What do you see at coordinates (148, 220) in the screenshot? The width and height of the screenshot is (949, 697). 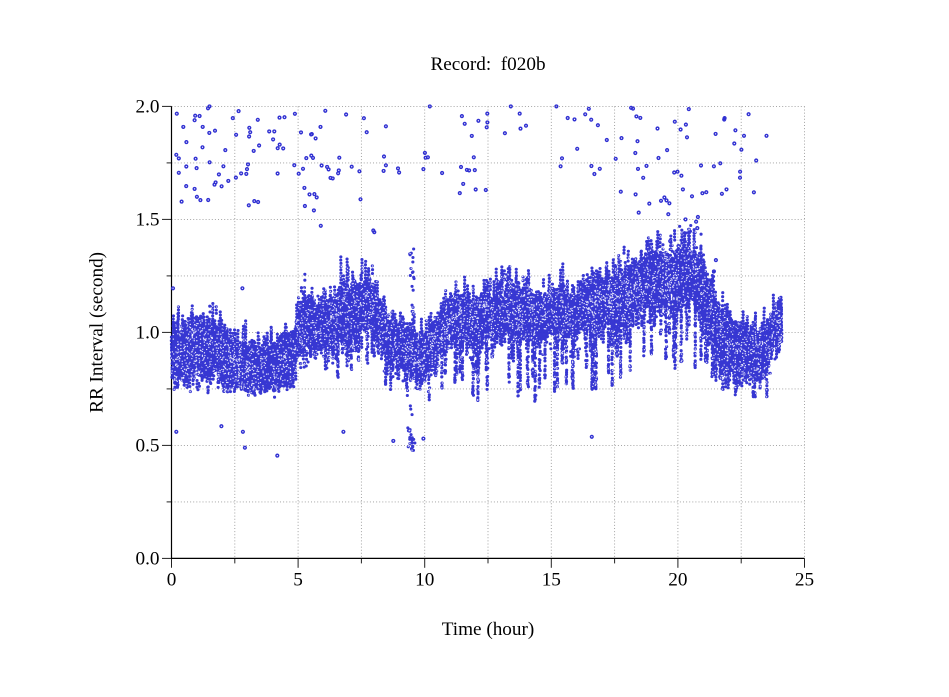 I see `svg-text: 1.5` at bounding box center [148, 220].